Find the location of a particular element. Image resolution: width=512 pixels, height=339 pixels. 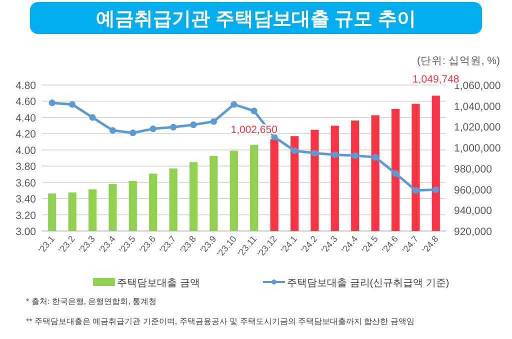

y-tick-label: 3.20 is located at coordinates (26, 216).